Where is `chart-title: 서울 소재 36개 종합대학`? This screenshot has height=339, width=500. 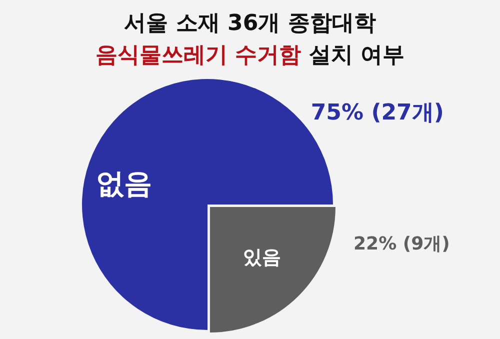
chart-title: 서울 소재 36개 종합대학 is located at coordinates (250, 24).